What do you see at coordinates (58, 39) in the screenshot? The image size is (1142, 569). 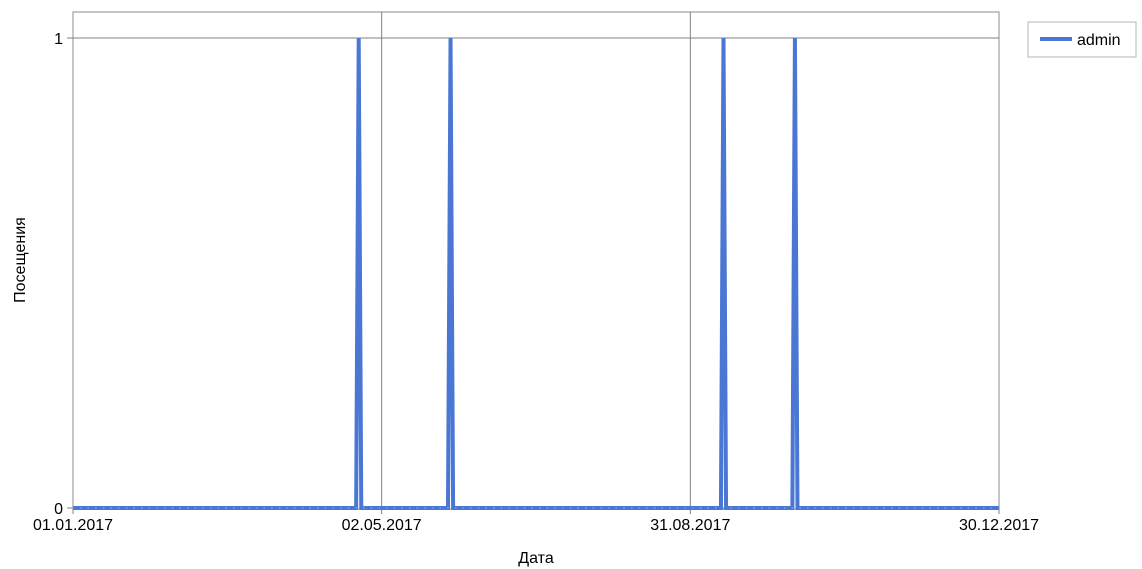 I see `y-tick-label: 1` at bounding box center [58, 39].